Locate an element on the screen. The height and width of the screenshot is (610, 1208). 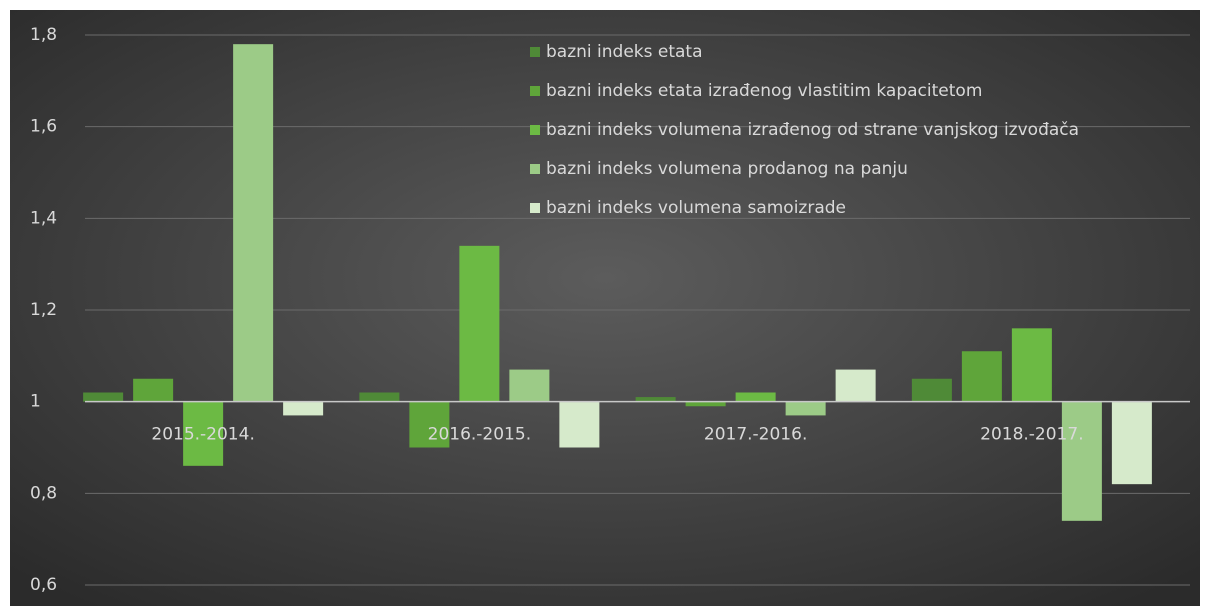
x-tick-label: 2015.-2014. is located at coordinates (202, 435).